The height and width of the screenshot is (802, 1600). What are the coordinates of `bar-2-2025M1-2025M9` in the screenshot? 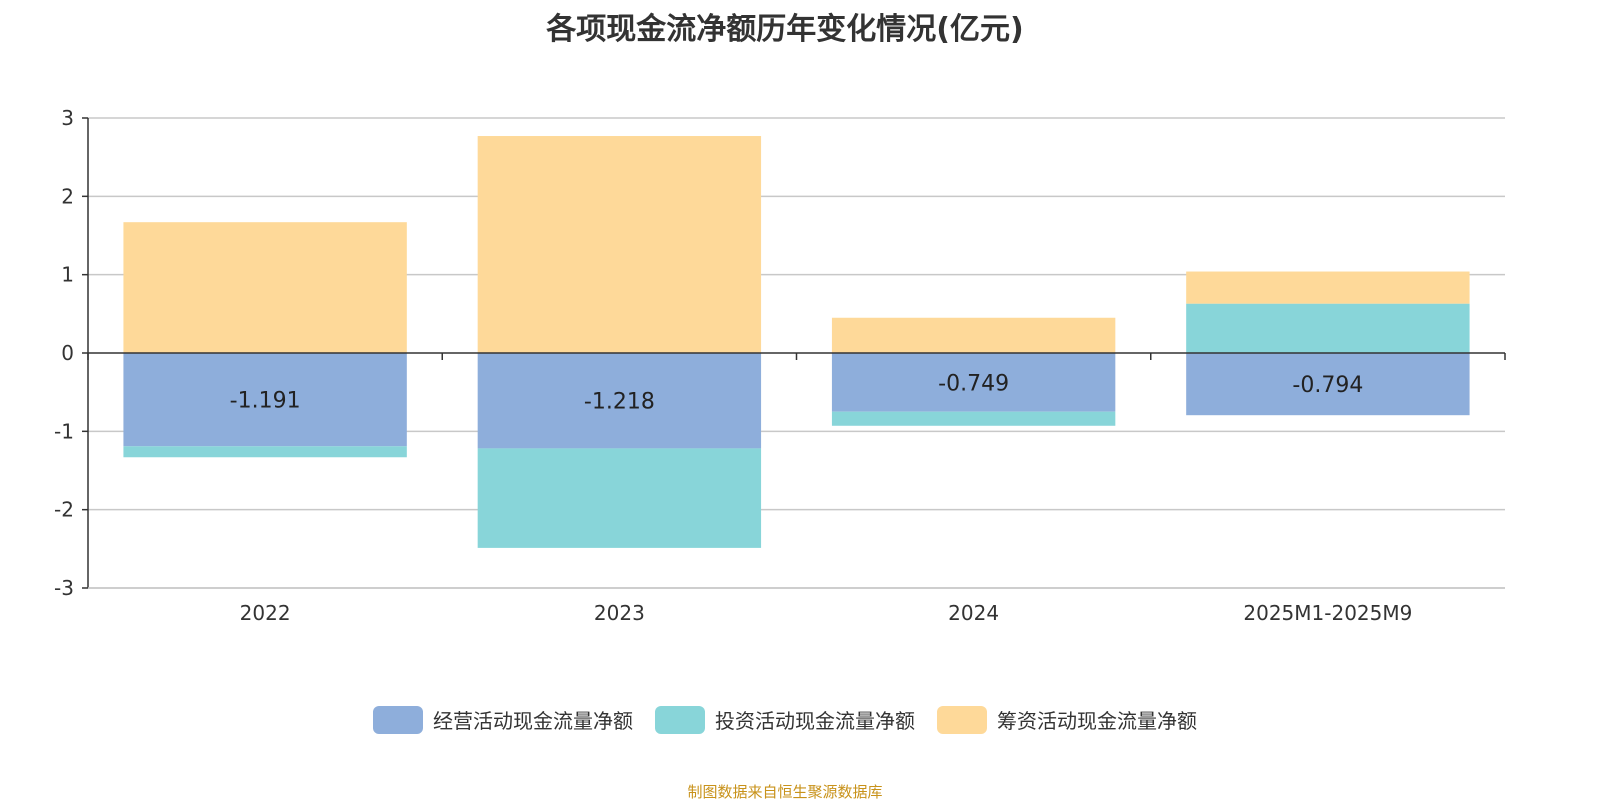 It's located at (1328, 328).